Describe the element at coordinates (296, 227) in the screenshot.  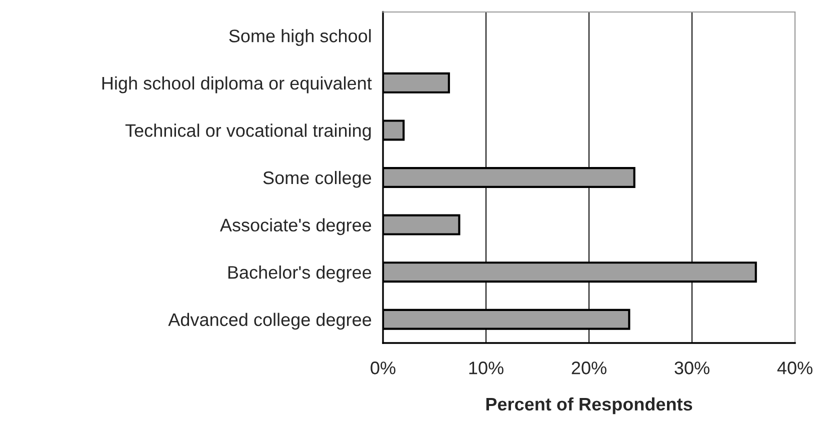
I see `y-tick-label: Associate's degree` at that location.